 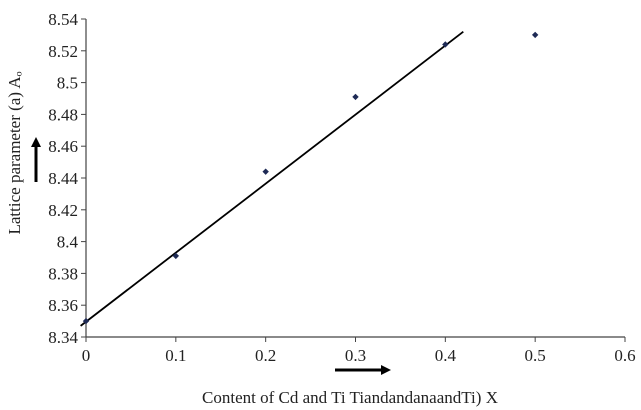 I want to click on x-tick-label: 0.6, so click(x=624, y=355).